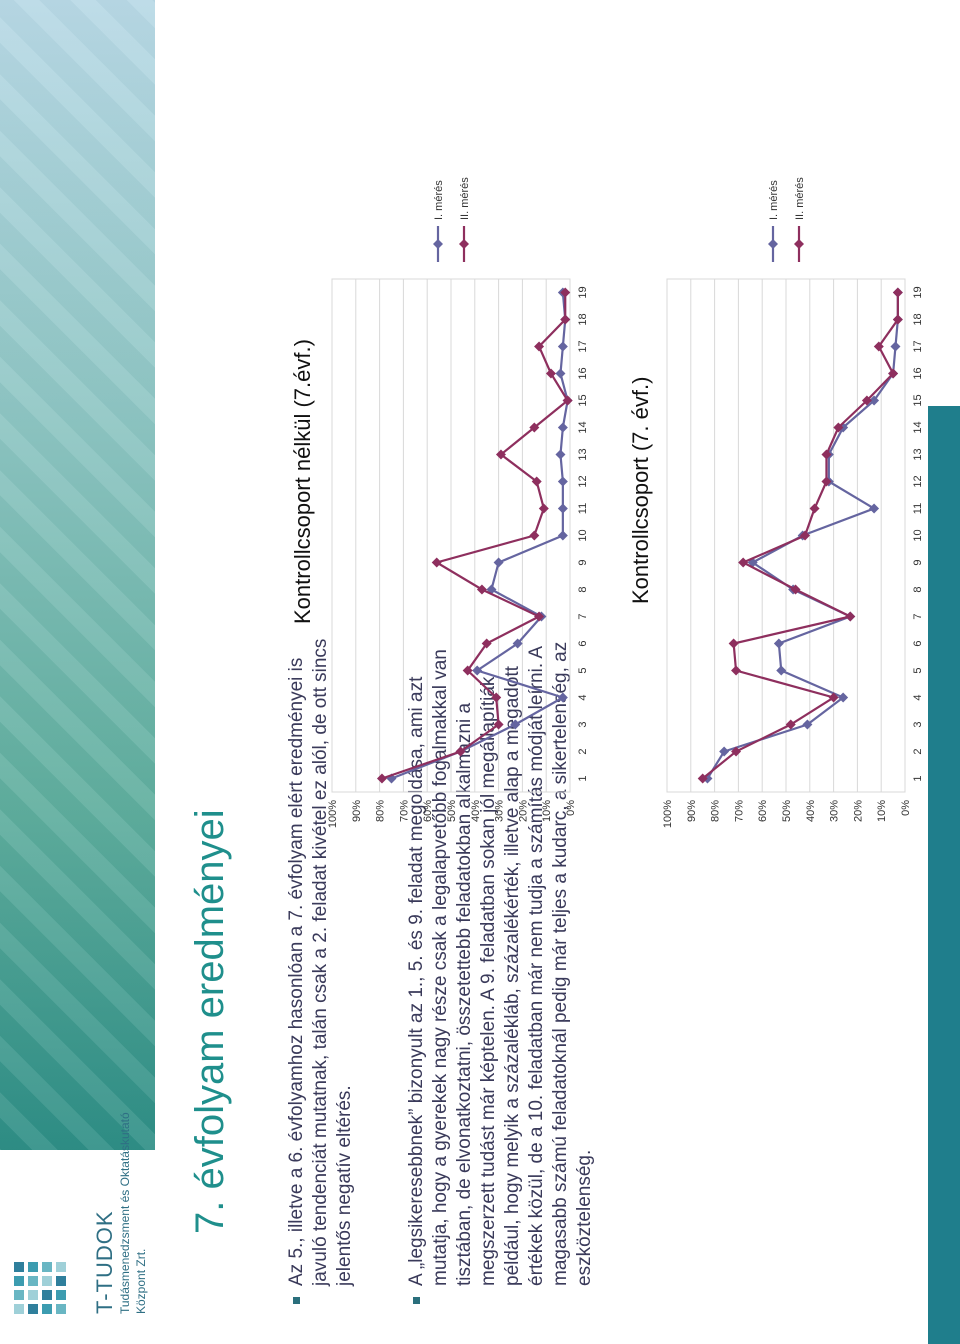 The image size is (960, 1344). I want to click on x-tick-label: 15, so click(918, 400).